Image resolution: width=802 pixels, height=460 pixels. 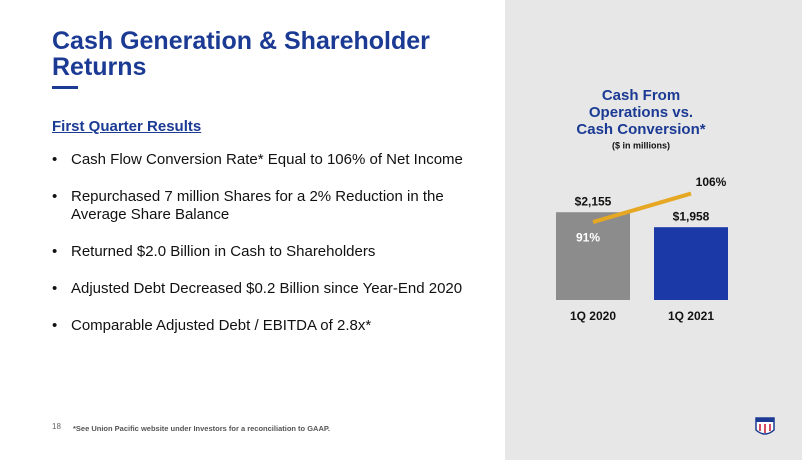 What do you see at coordinates (241, 54) in the screenshot?
I see `slide-title: Cash Generation & Shareholder Returns` at bounding box center [241, 54].